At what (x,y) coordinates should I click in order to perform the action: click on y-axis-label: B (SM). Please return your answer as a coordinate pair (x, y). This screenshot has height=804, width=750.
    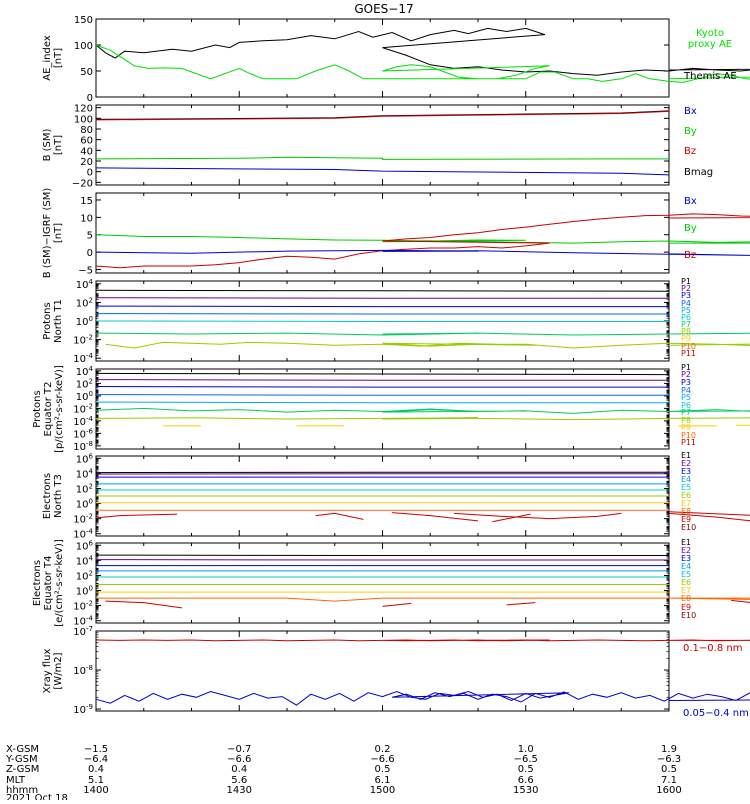
    Looking at the image, I should click on (47, 144).